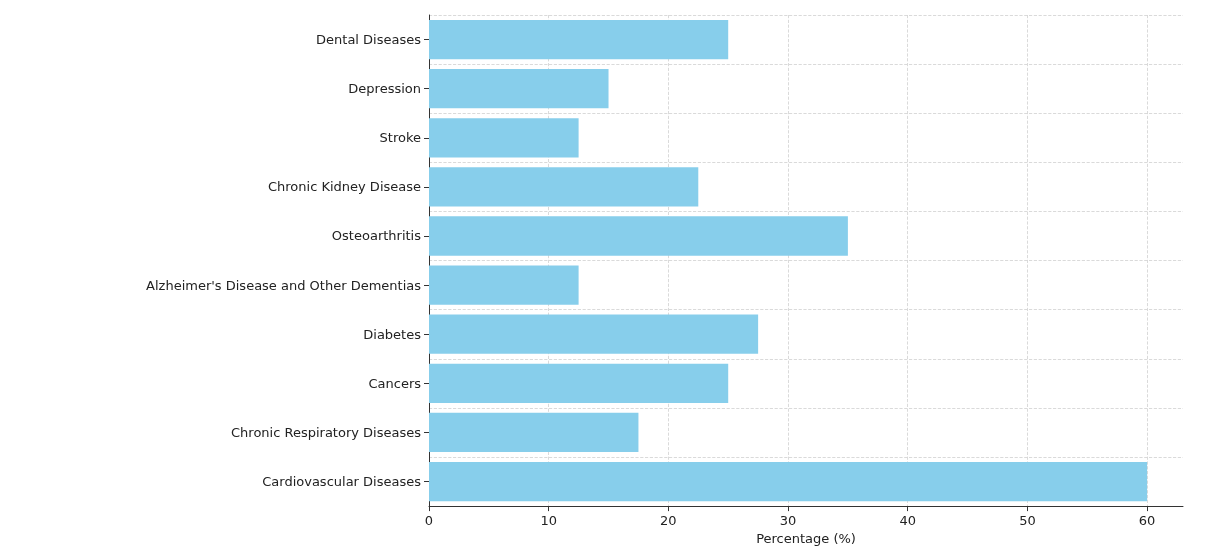  What do you see at coordinates (806, 538) in the screenshot?
I see `x-axis-title: Percentage (%)` at bounding box center [806, 538].